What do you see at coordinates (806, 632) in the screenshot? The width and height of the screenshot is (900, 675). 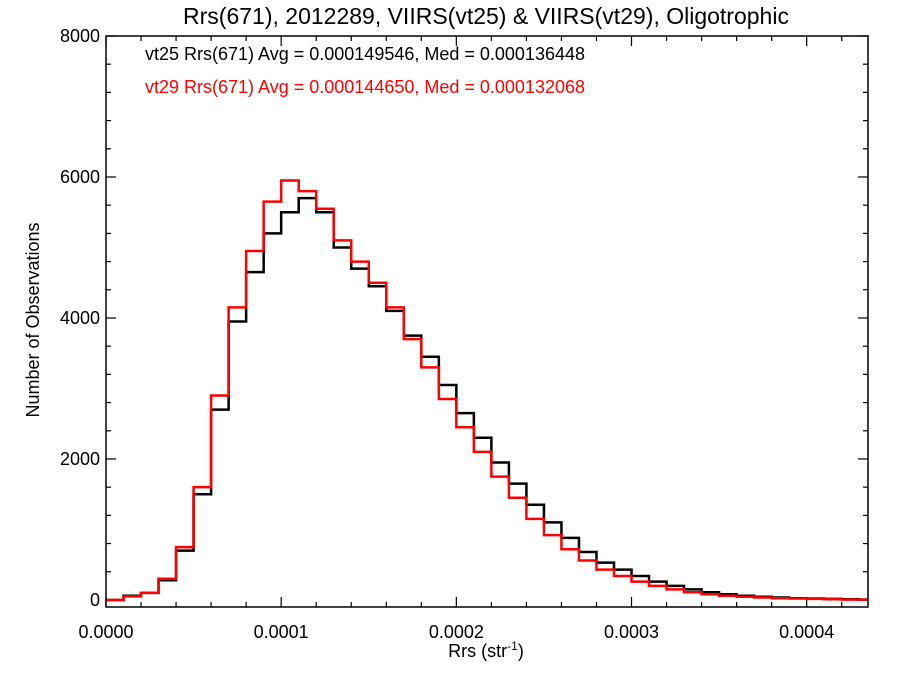 I see `x-tick-label: 0.0004` at bounding box center [806, 632].